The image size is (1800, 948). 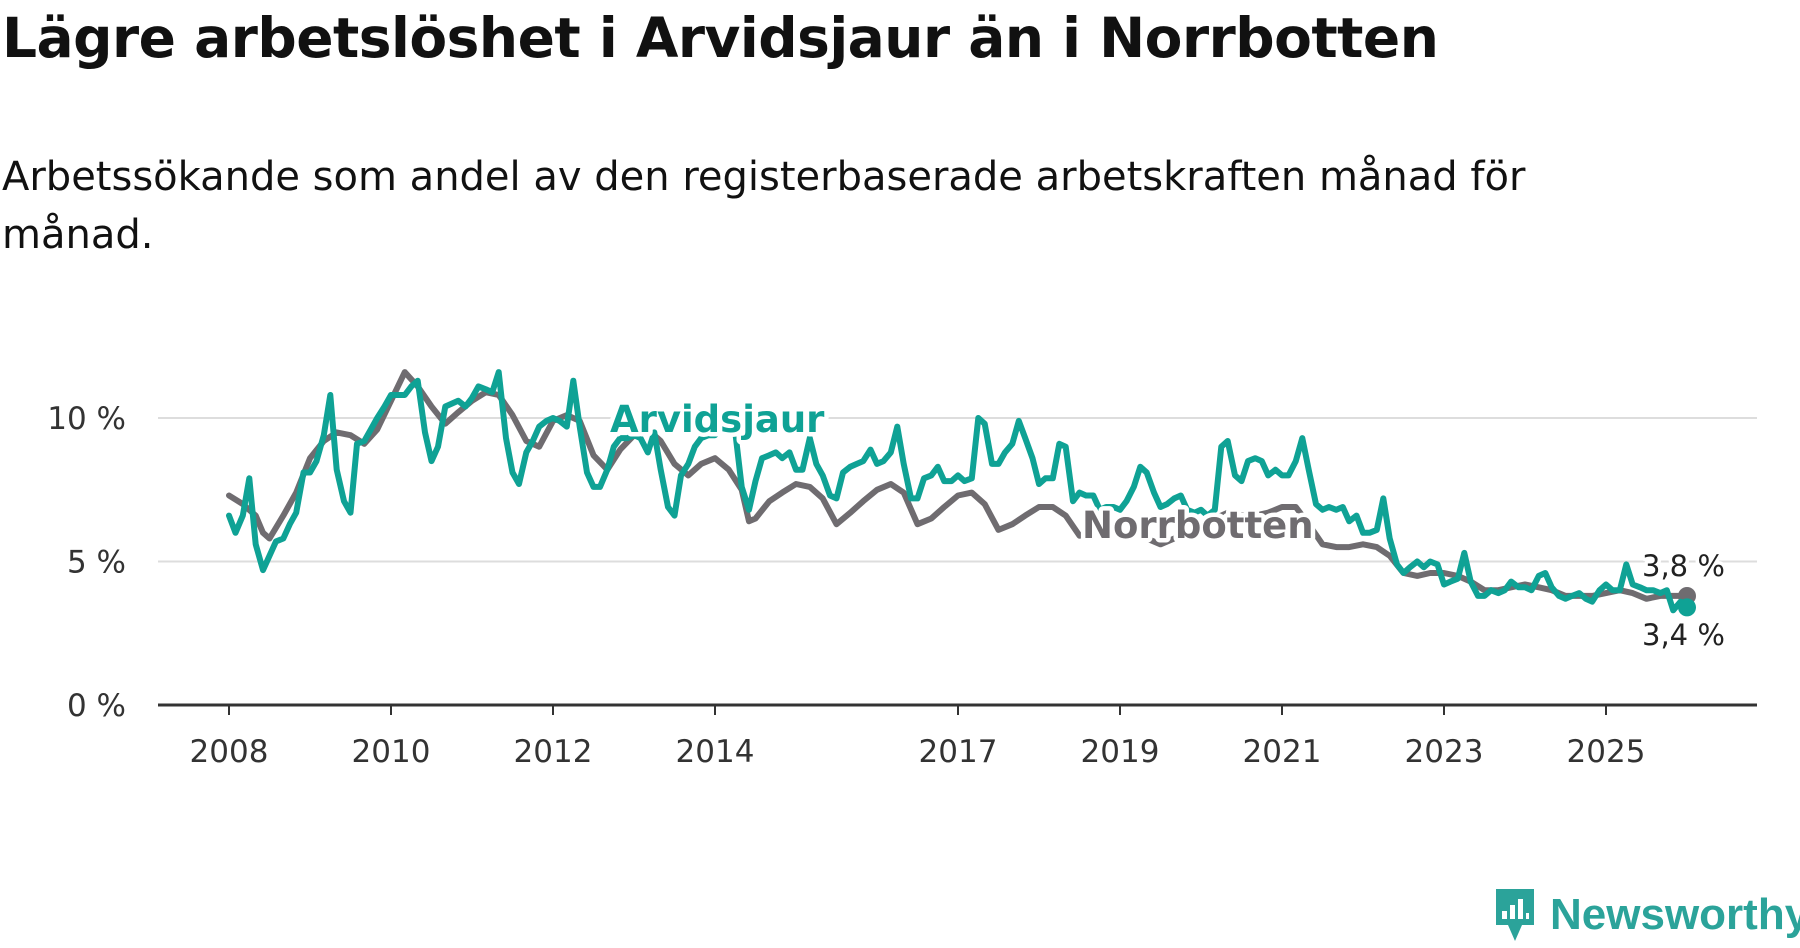 What do you see at coordinates (1683, 566) in the screenshot?
I see `end-value-norrbotten: 3,8 %` at bounding box center [1683, 566].